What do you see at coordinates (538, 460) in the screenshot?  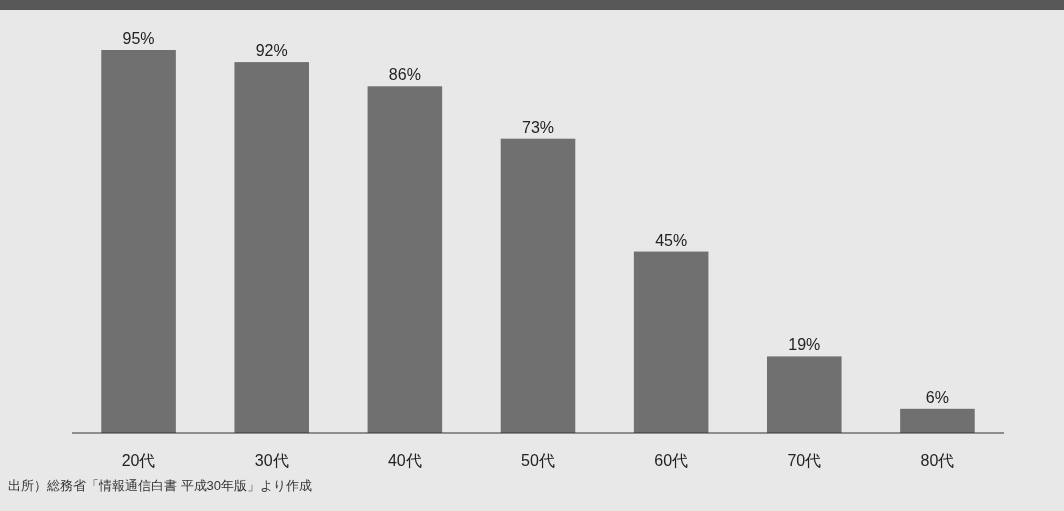 I see `x-tick-label: 50代` at bounding box center [538, 460].